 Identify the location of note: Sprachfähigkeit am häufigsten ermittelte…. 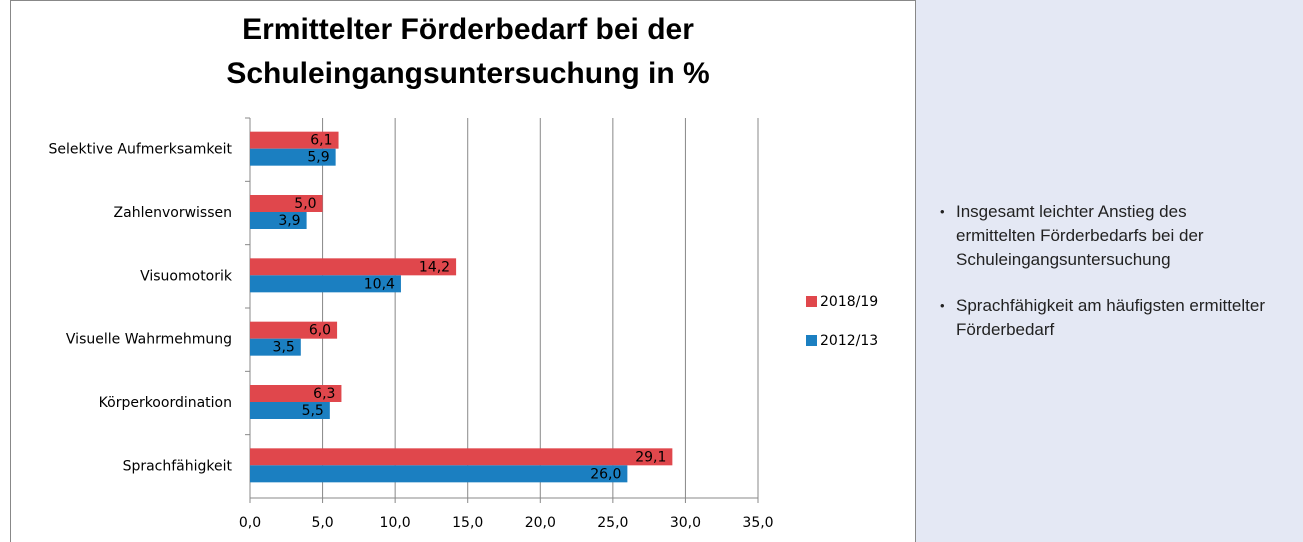
(1103, 318).